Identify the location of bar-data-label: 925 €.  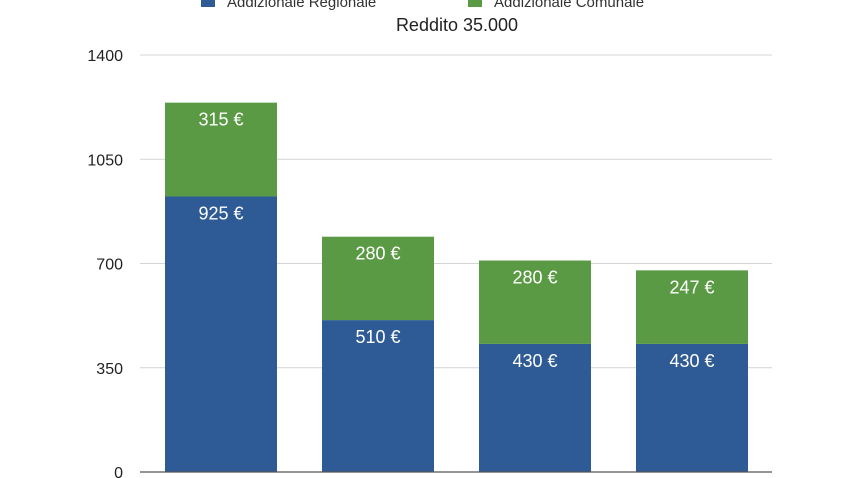
(220, 213).